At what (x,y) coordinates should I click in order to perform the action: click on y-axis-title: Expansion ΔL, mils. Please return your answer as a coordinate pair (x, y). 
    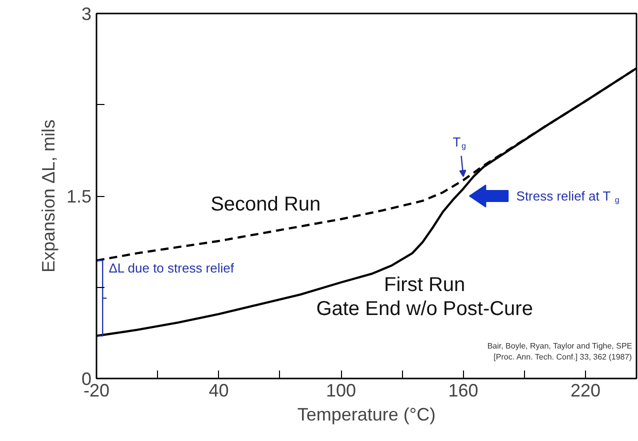
    Looking at the image, I should click on (48, 196).